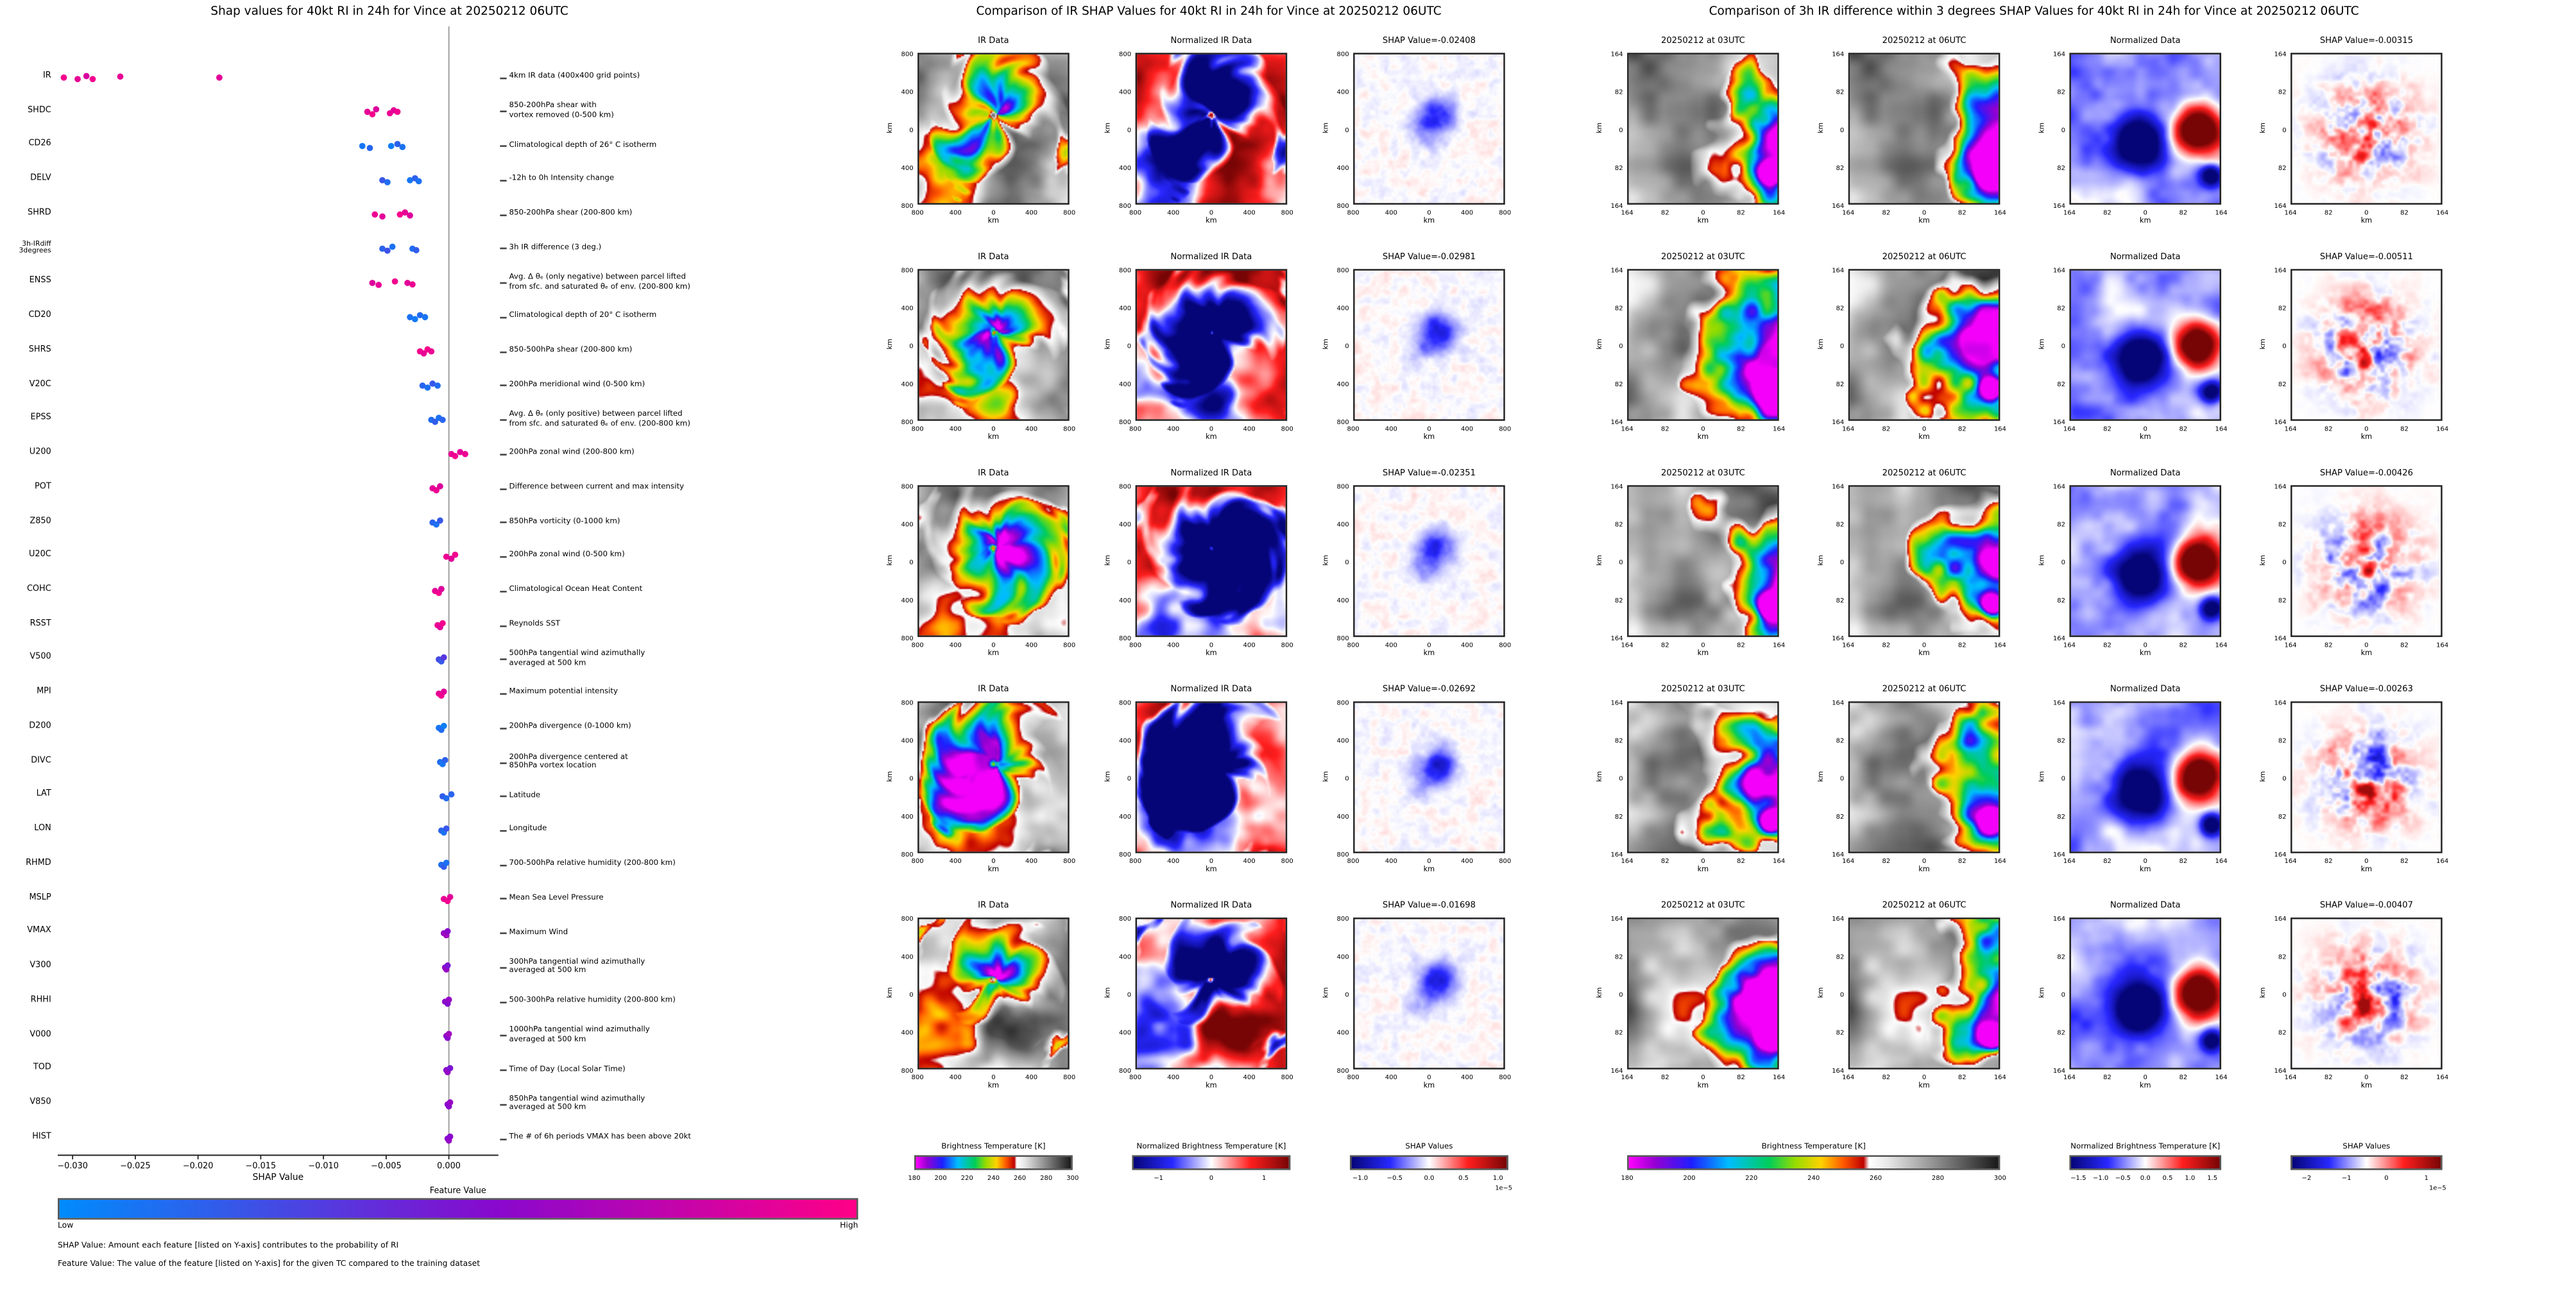  I want to click on feature-label: ENSS, so click(40, 281).